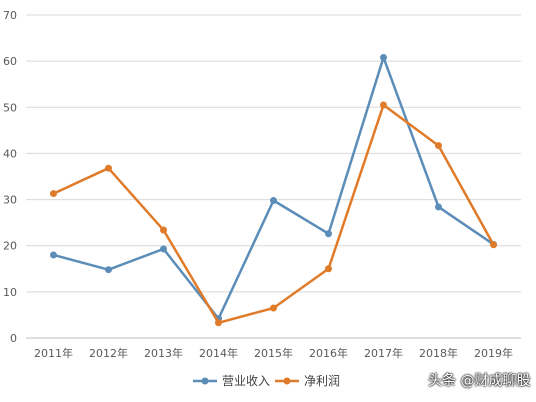  What do you see at coordinates (10, 61) in the screenshot?
I see `y-tick-label: 60` at bounding box center [10, 61].